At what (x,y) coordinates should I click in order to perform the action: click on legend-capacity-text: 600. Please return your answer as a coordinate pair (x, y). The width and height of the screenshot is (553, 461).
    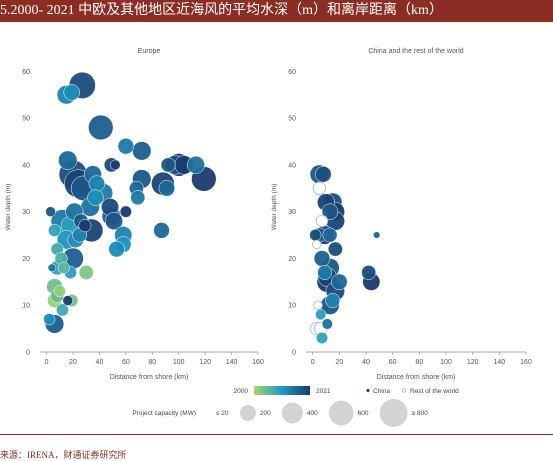
    Looking at the image, I should click on (363, 413).